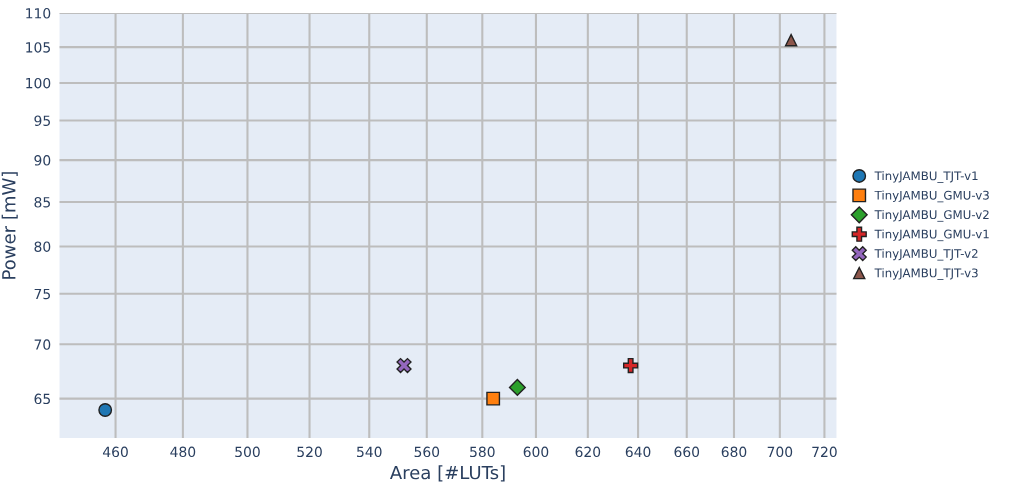 The image size is (1009, 484). I want to click on x-tick-label: 620, so click(588, 452).